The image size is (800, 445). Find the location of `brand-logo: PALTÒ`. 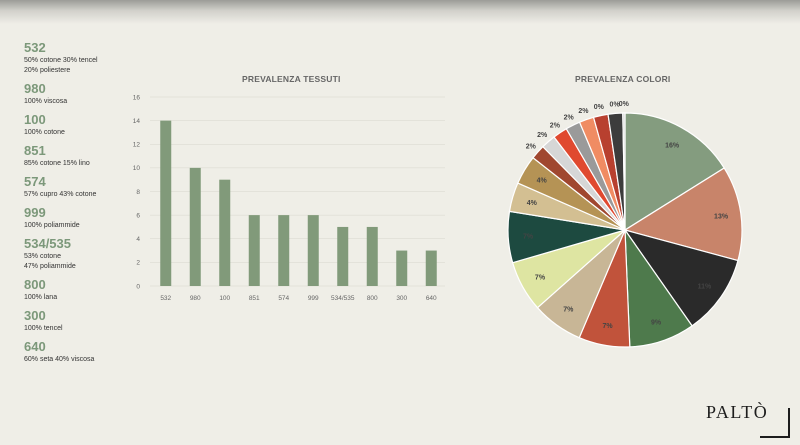

brand-logo: PALTÒ is located at coordinates (737, 412).